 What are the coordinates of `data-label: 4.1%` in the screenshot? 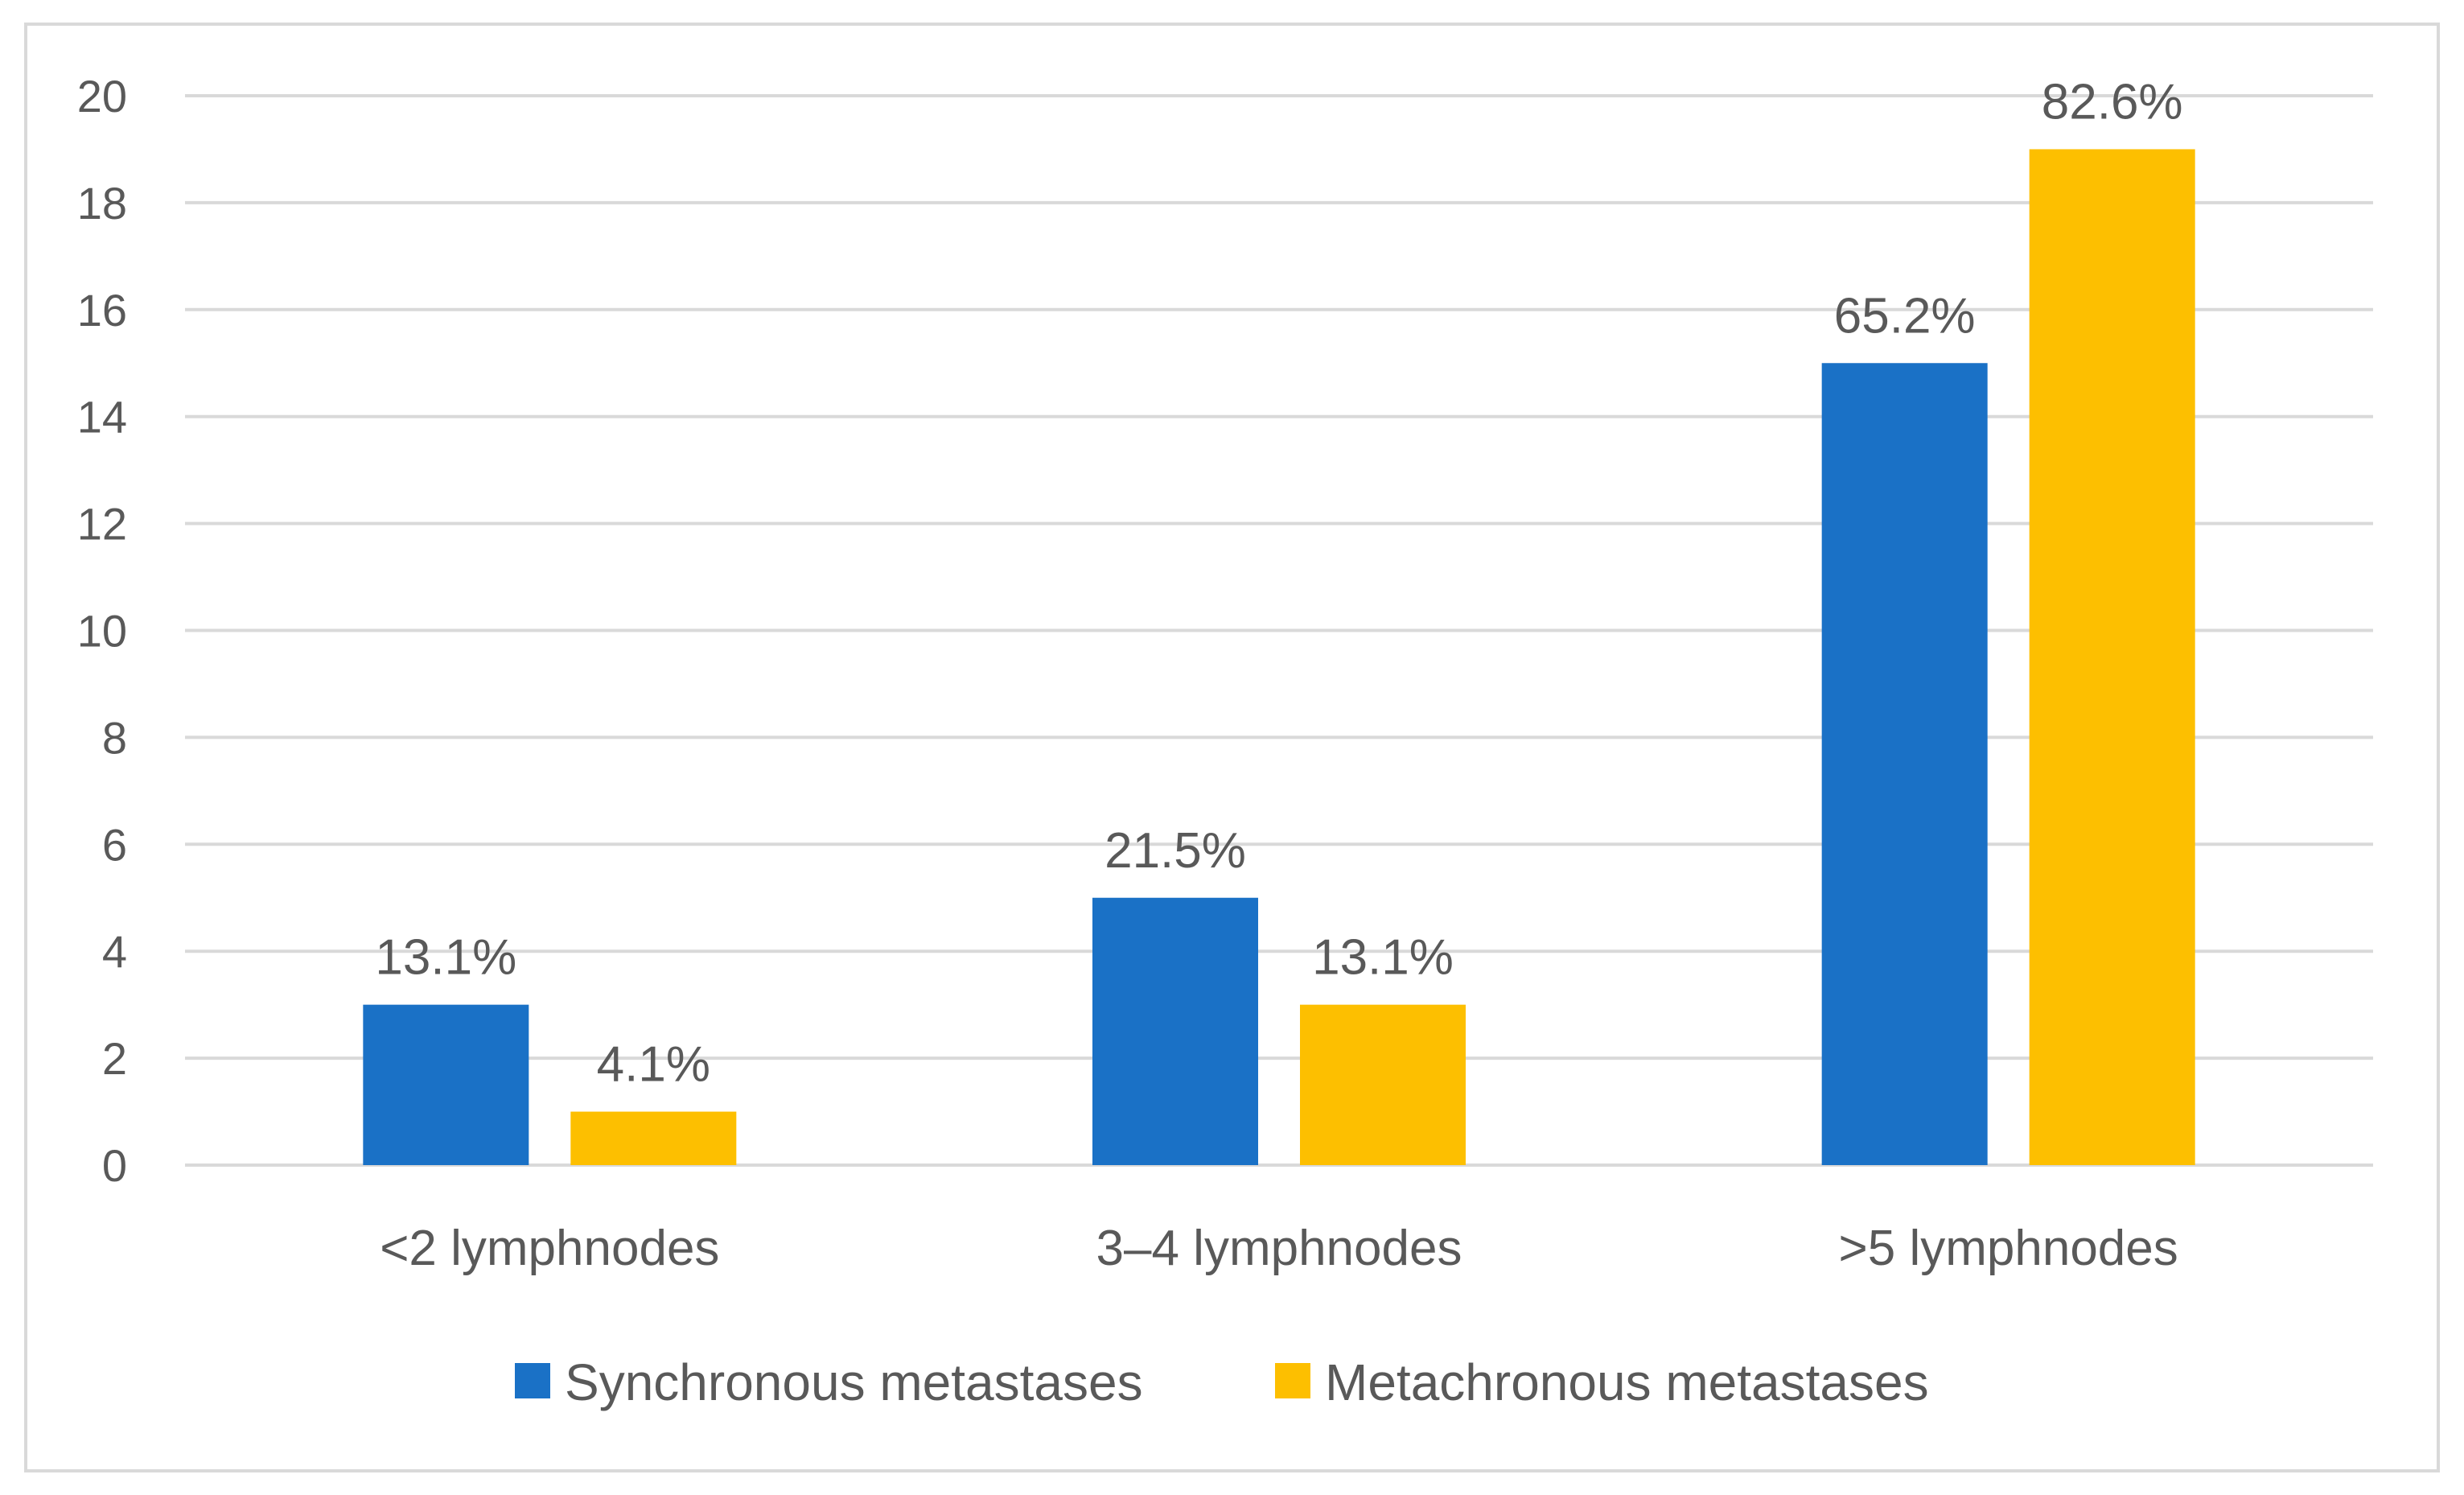 It's located at (653, 1065).